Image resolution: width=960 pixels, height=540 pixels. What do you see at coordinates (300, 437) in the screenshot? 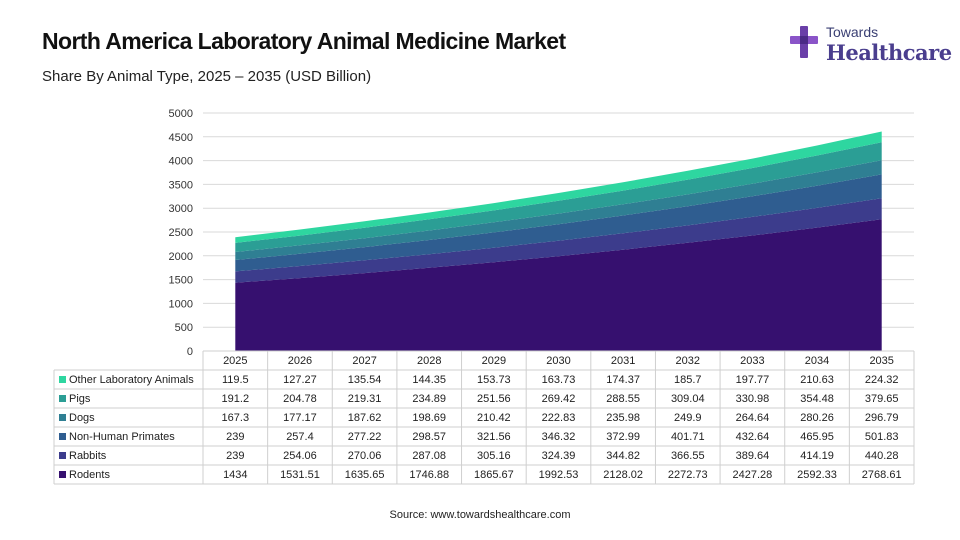
I see `data-label: 257.4` at bounding box center [300, 437].